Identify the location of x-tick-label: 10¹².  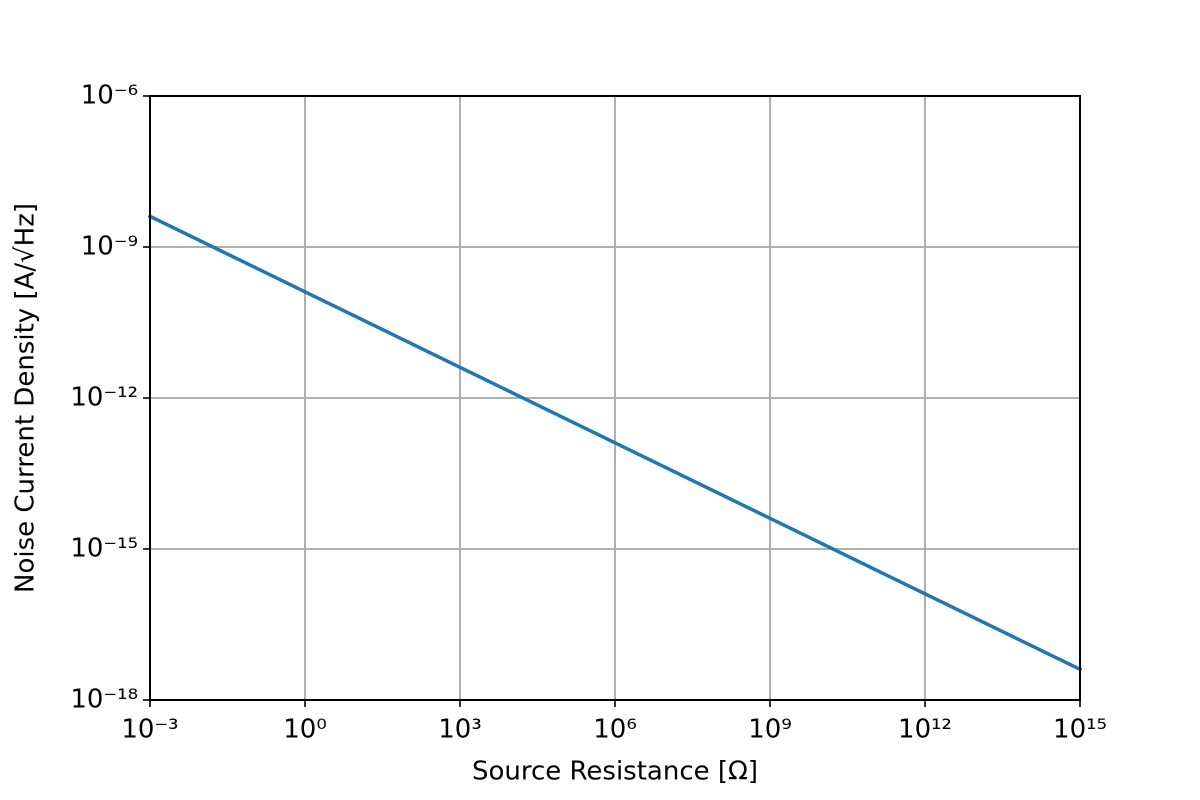
(925, 730).